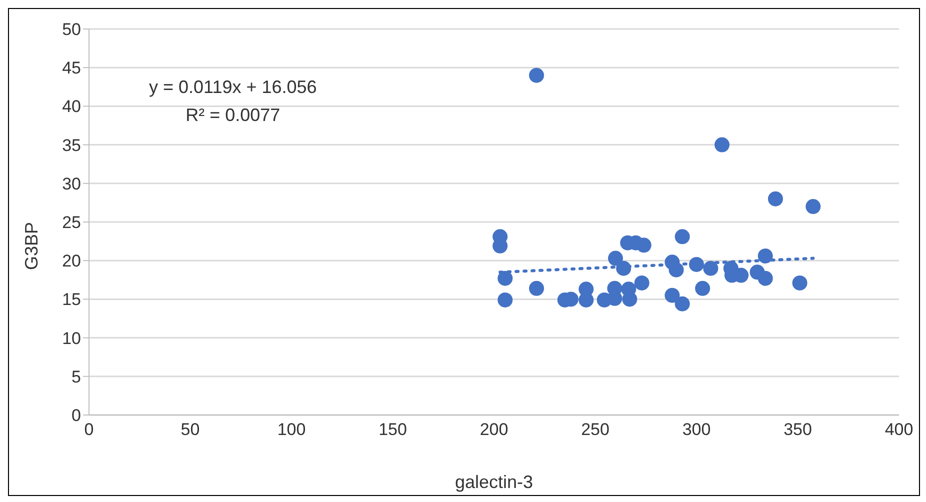  What do you see at coordinates (899, 430) in the screenshot?
I see `x-tick-label: 400` at bounding box center [899, 430].